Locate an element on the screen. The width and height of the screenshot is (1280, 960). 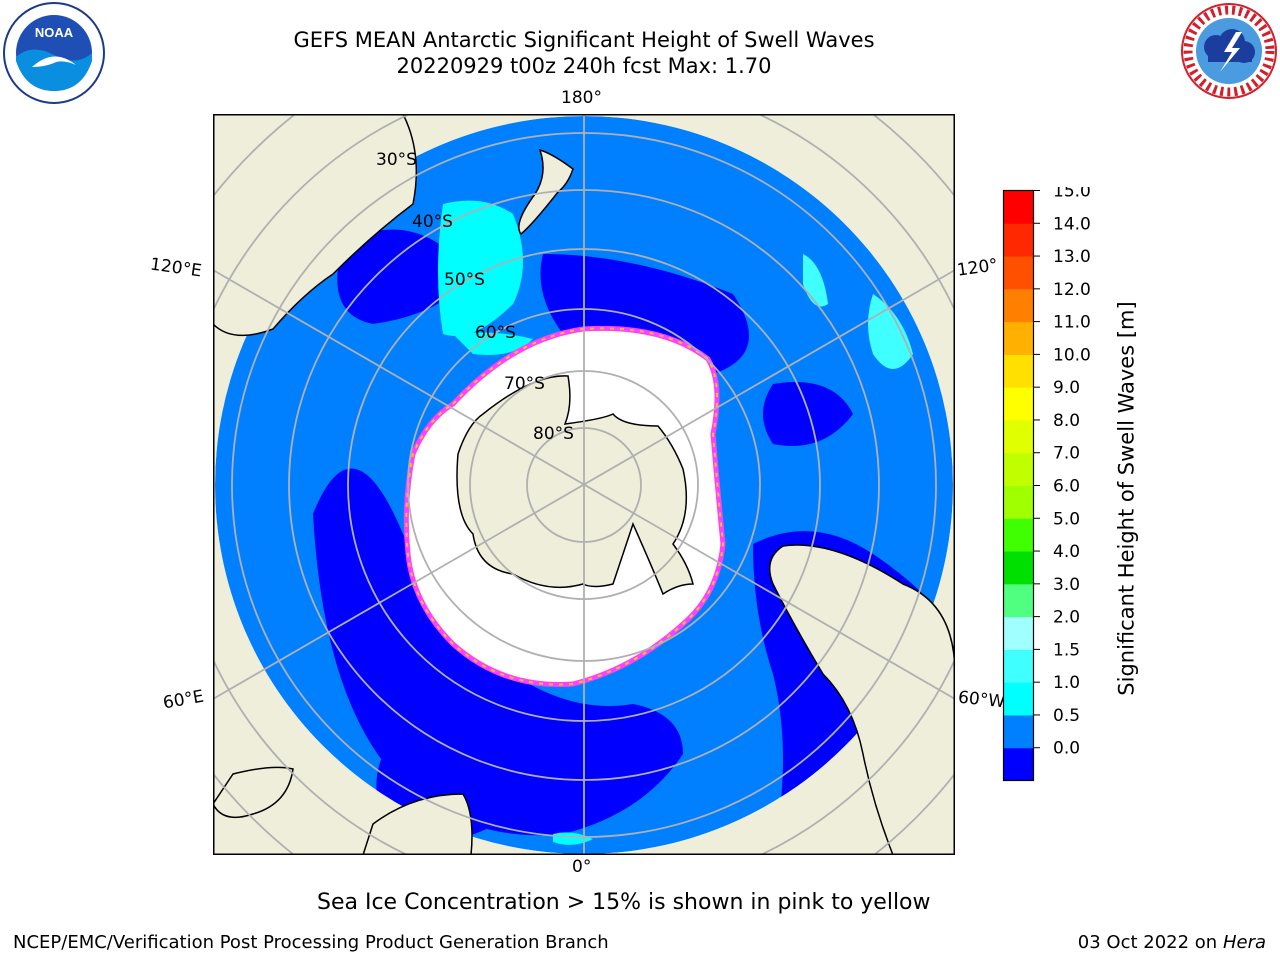
lon-label-120w: 120° is located at coordinates (977, 268).